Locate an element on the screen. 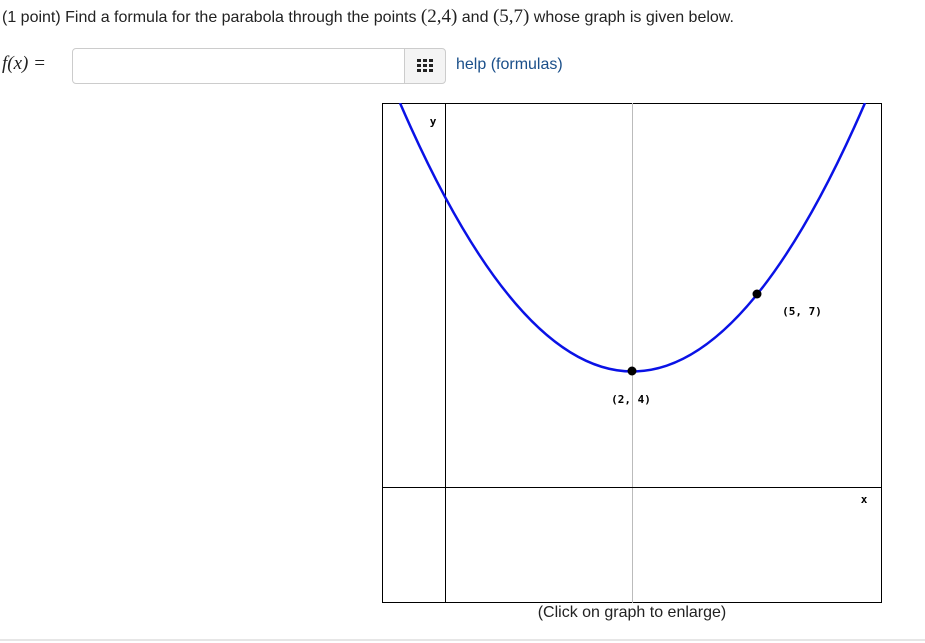 This screenshot has width=925, height=643. x-axis-label: x is located at coordinates (864, 499).